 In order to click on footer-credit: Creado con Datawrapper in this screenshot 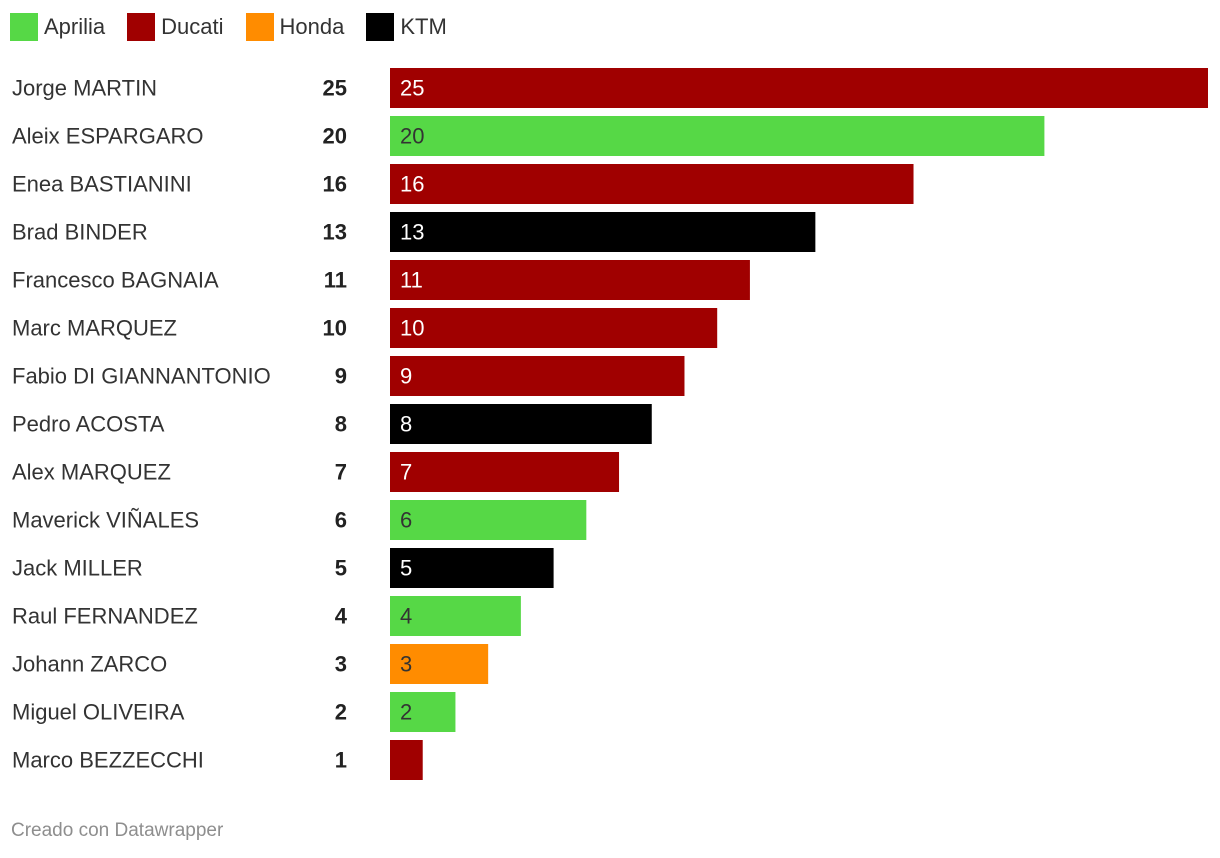, I will do `click(117, 830)`.